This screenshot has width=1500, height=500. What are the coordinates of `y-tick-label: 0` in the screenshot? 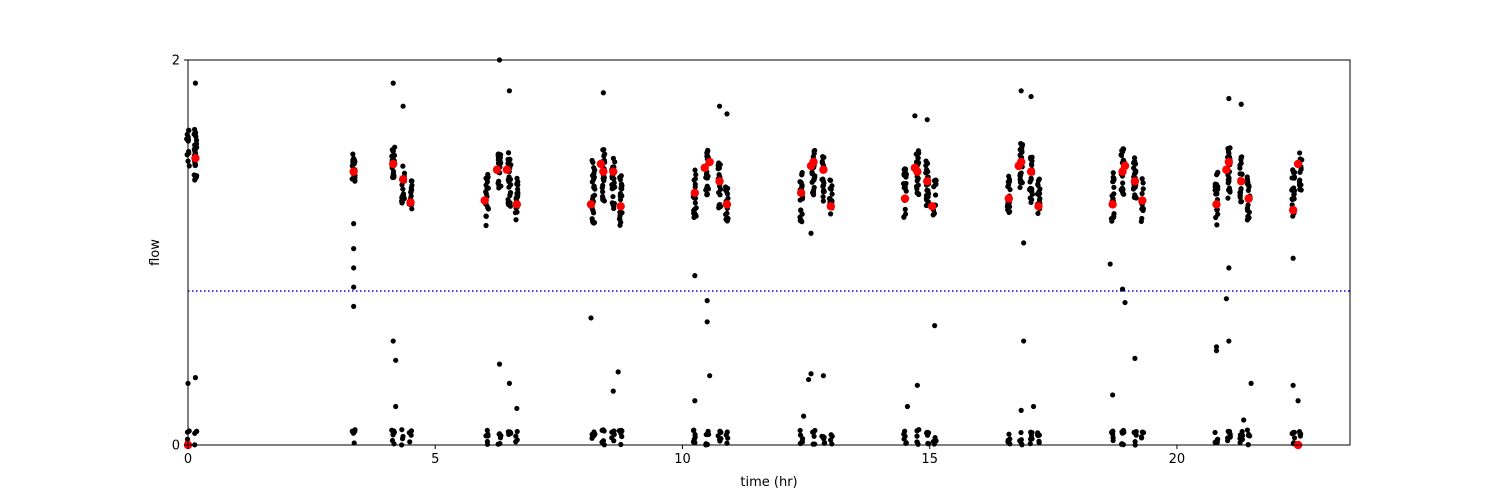 It's located at (176, 446).